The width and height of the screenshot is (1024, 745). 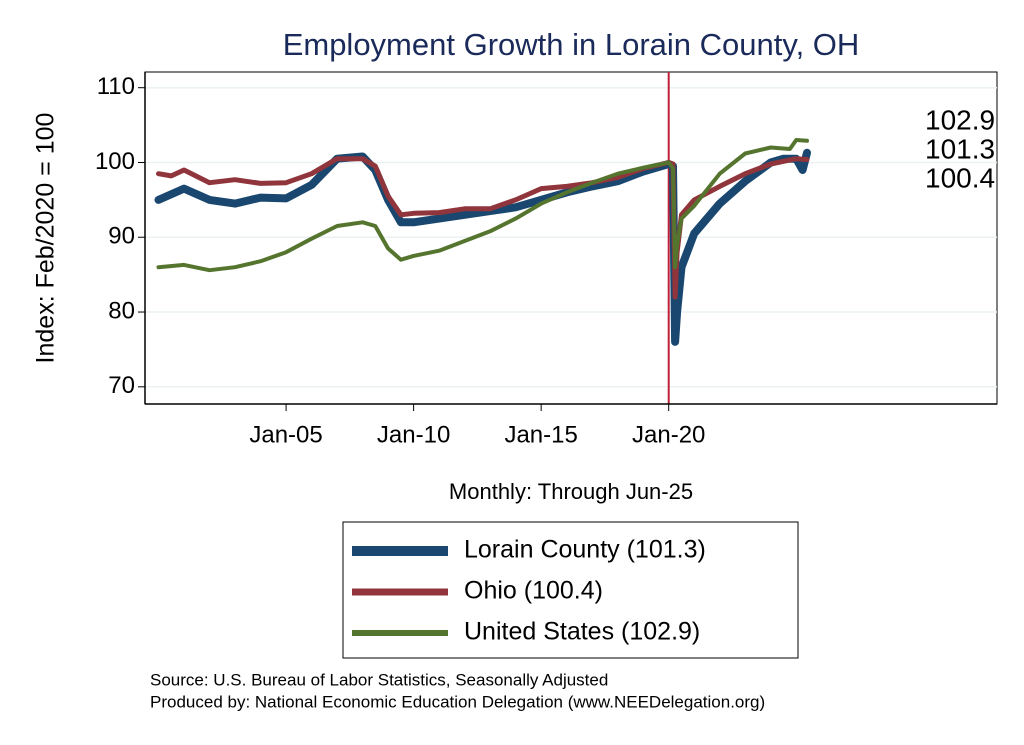 I want to click on y-axis-title: Index: Feb/2020 = 100, so click(x=46, y=238).